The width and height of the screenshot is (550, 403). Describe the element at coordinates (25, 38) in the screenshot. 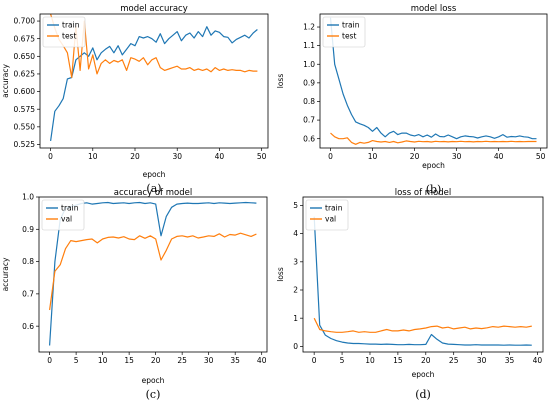

I see `chart-0-y-tick-label: 0.675` at that location.